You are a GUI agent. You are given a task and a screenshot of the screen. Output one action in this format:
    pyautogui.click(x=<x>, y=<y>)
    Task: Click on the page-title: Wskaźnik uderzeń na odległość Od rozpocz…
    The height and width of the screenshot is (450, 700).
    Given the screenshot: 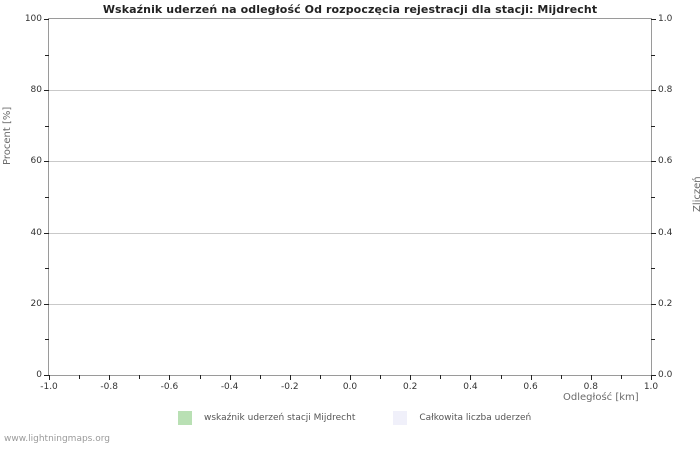 What is the action you would take?
    pyautogui.click(x=350, y=9)
    